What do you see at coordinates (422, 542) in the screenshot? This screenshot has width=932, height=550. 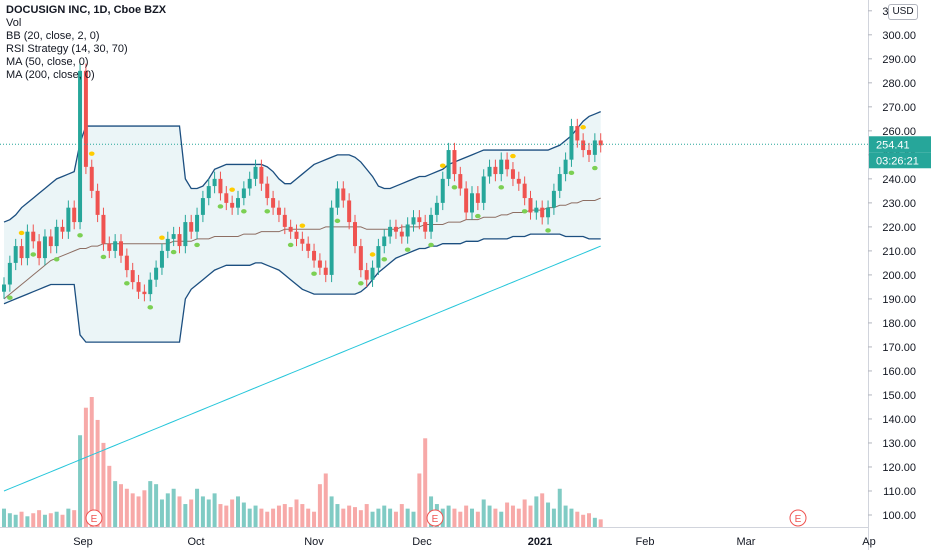 I see `time-axis-label: Dec` at bounding box center [422, 542].